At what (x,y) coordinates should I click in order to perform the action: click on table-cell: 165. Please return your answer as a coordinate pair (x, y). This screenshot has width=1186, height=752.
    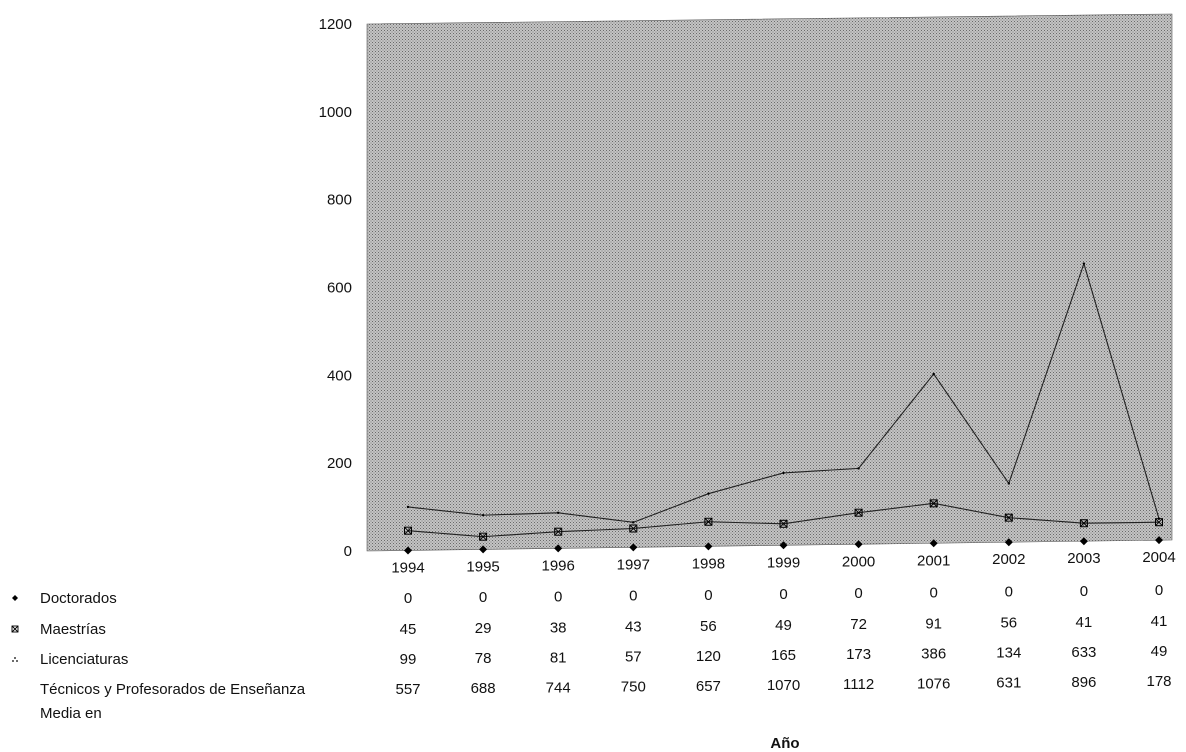
    Looking at the image, I should click on (783, 655).